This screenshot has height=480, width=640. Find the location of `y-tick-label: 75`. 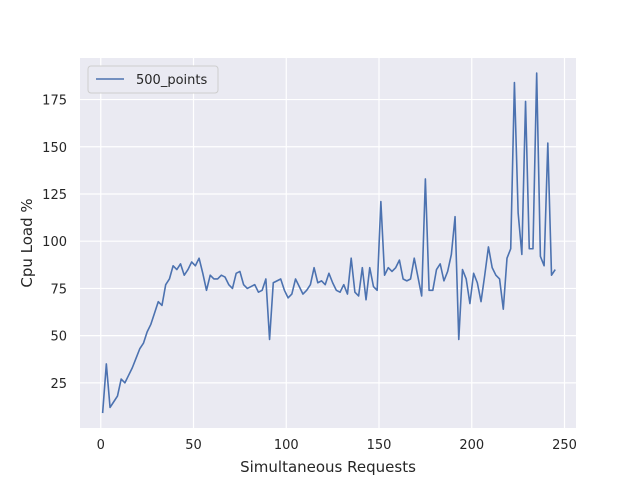

y-tick-label: 75 is located at coordinates (58, 289).